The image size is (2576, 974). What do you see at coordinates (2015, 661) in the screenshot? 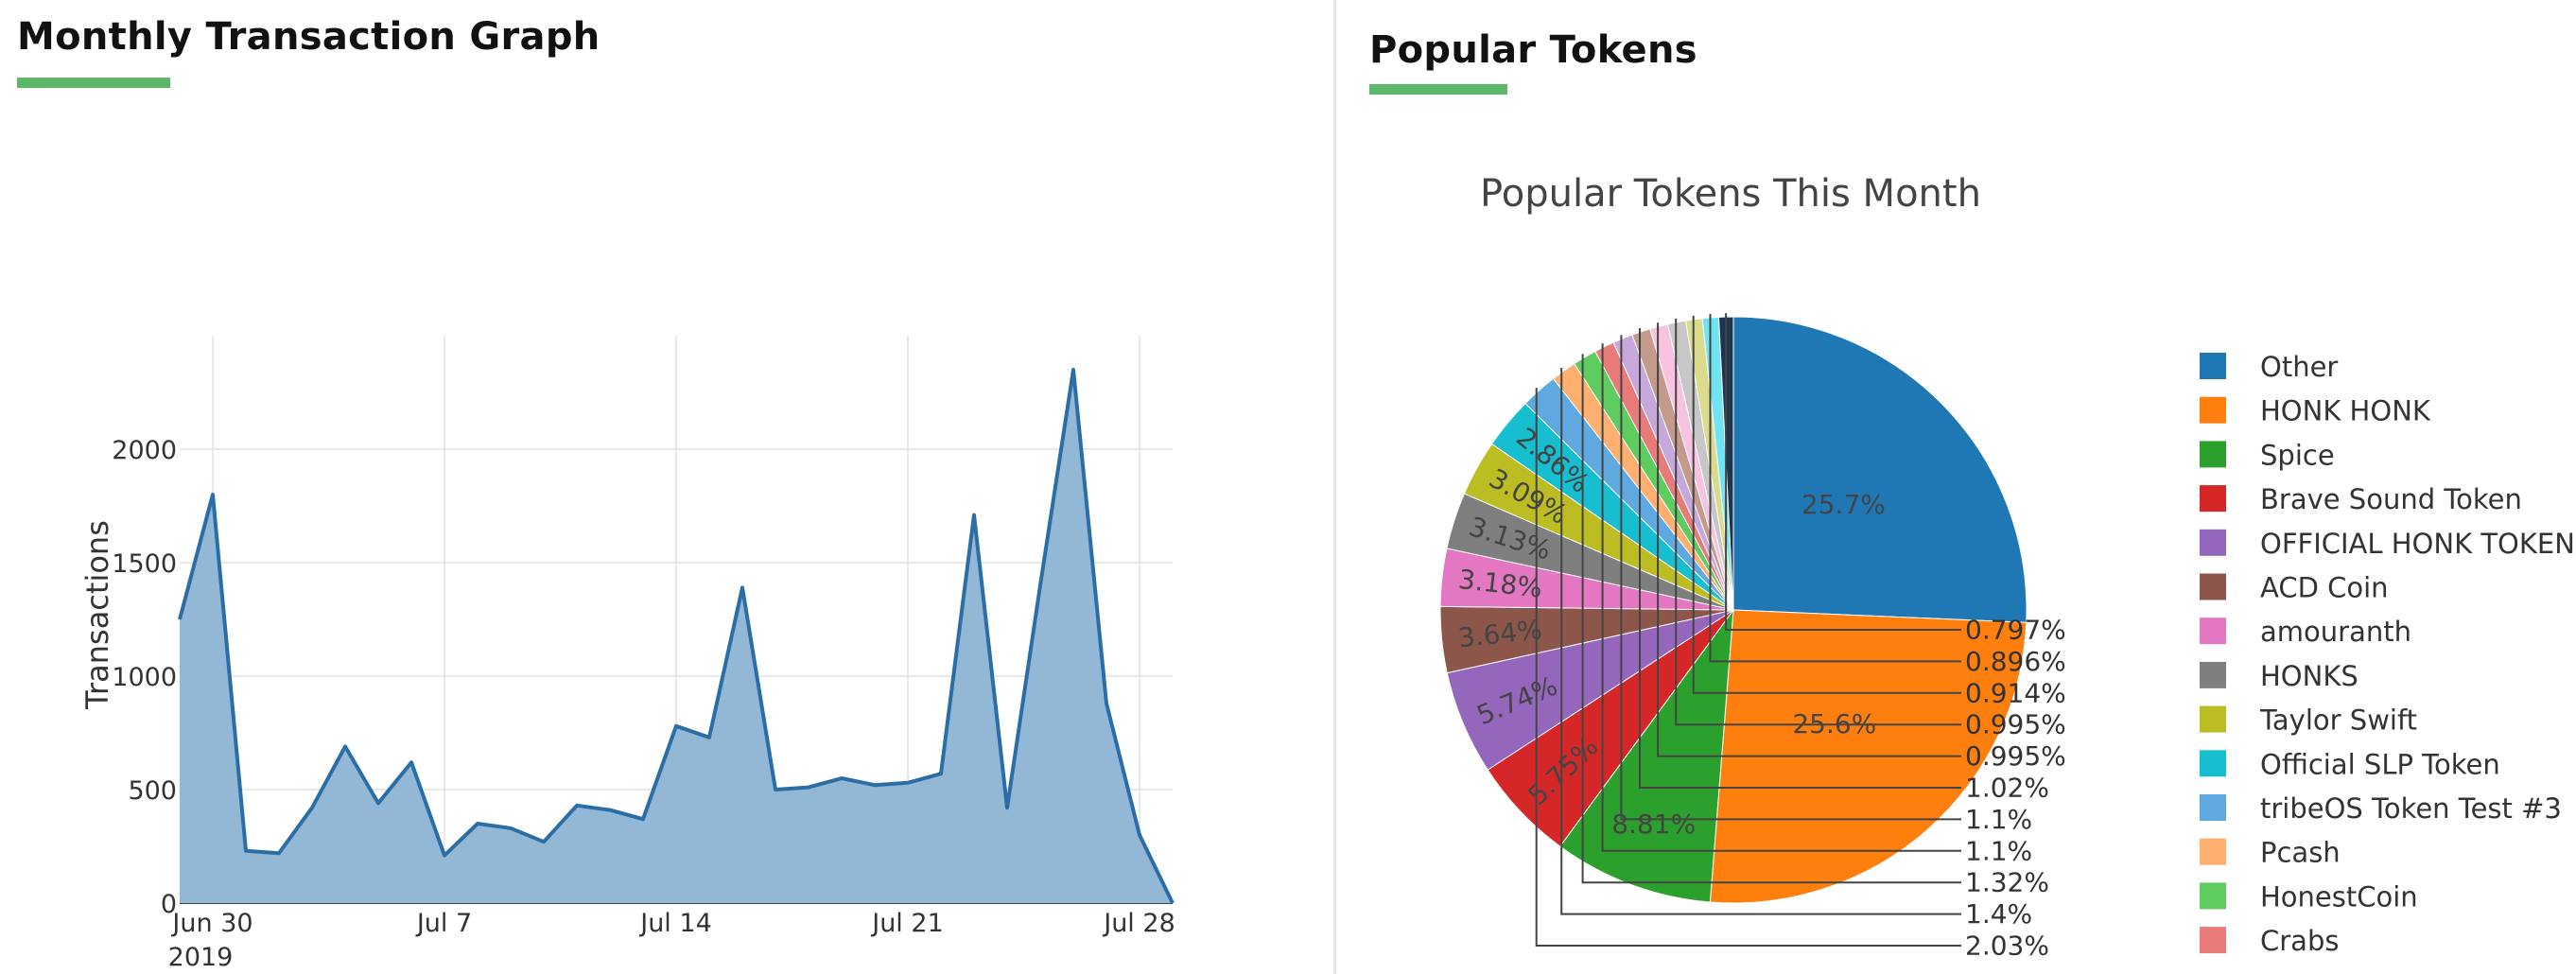
I see `pie-outside-label: 0.896%` at bounding box center [2015, 661].